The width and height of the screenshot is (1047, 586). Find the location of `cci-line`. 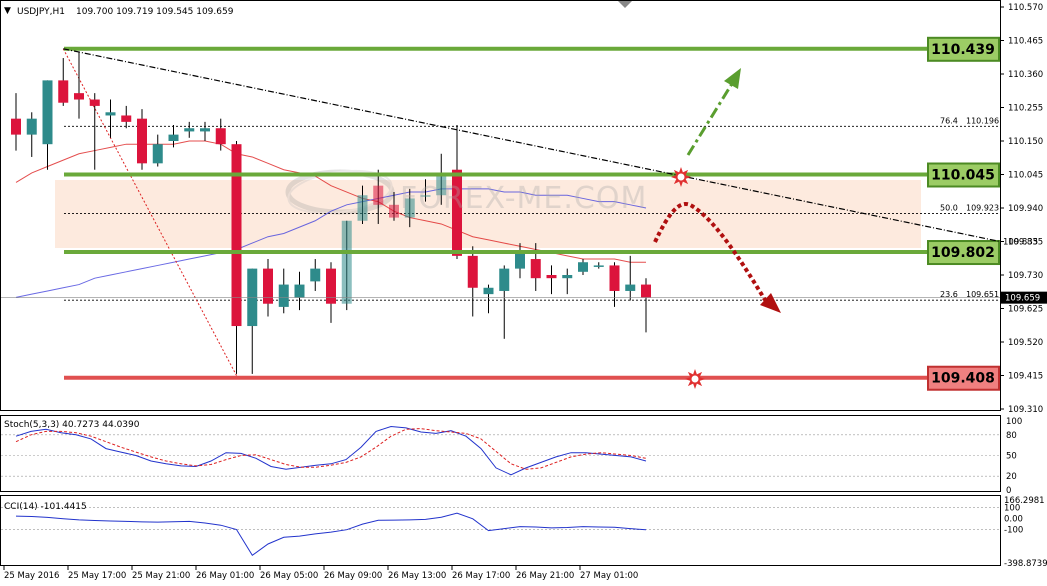

cci-line is located at coordinates (331, 534).